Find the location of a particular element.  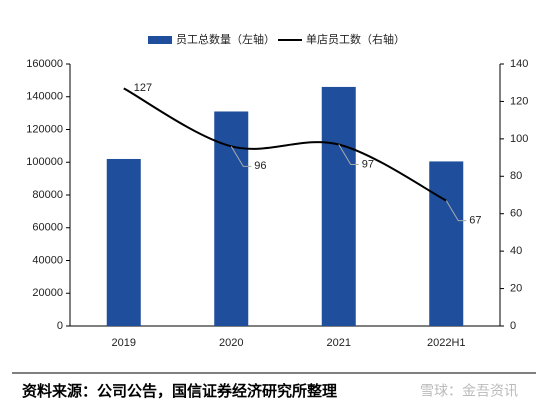

legend-swatch is located at coordinates (160, 40).